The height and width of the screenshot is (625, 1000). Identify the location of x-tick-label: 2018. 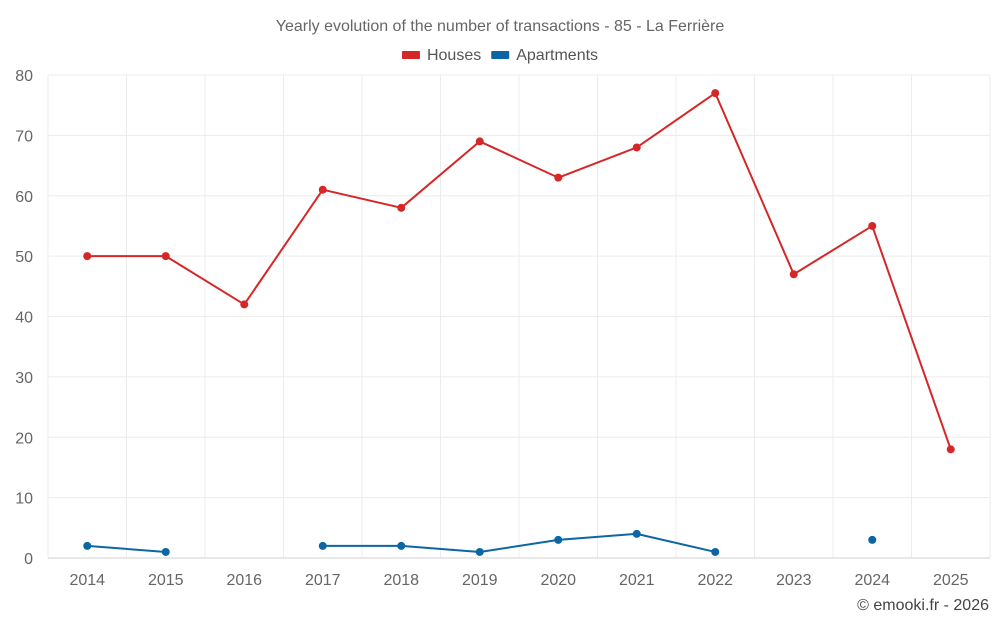
(401, 580).